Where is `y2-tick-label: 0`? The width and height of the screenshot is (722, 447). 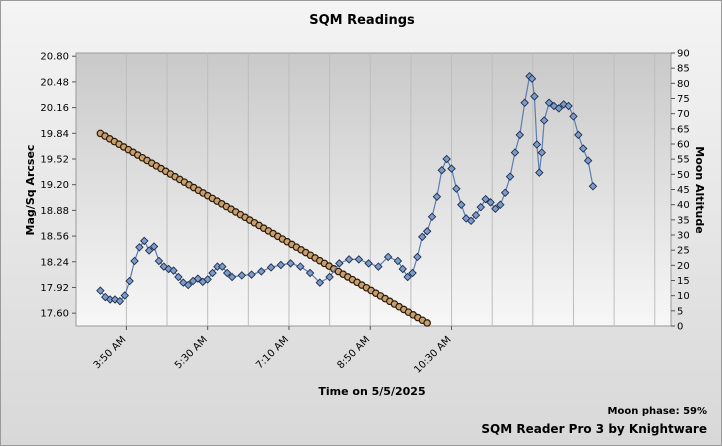
y2-tick-label: 0 is located at coordinates (680, 327).